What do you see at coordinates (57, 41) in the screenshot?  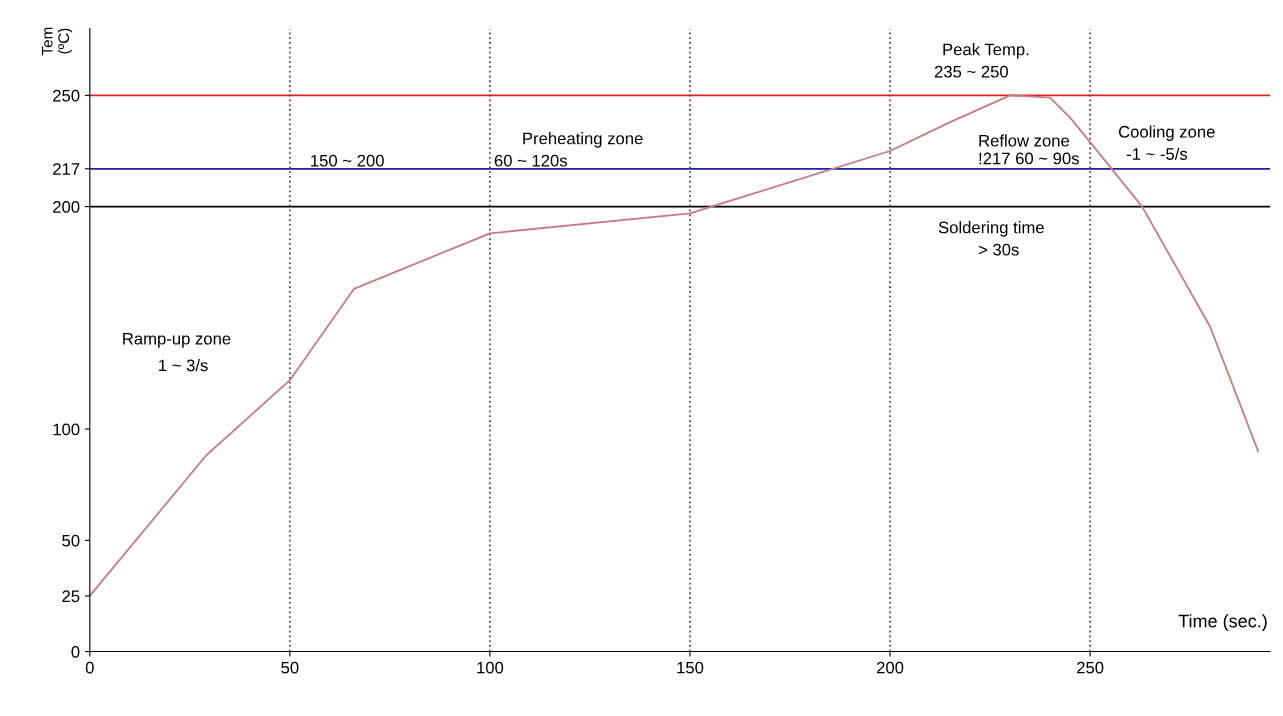 I see `y-axis-title: Tem (ºC)` at bounding box center [57, 41].